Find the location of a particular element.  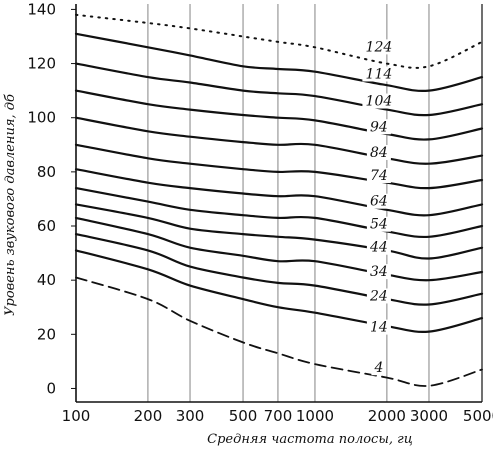

series-label-94: 94 is located at coordinates (379, 127).